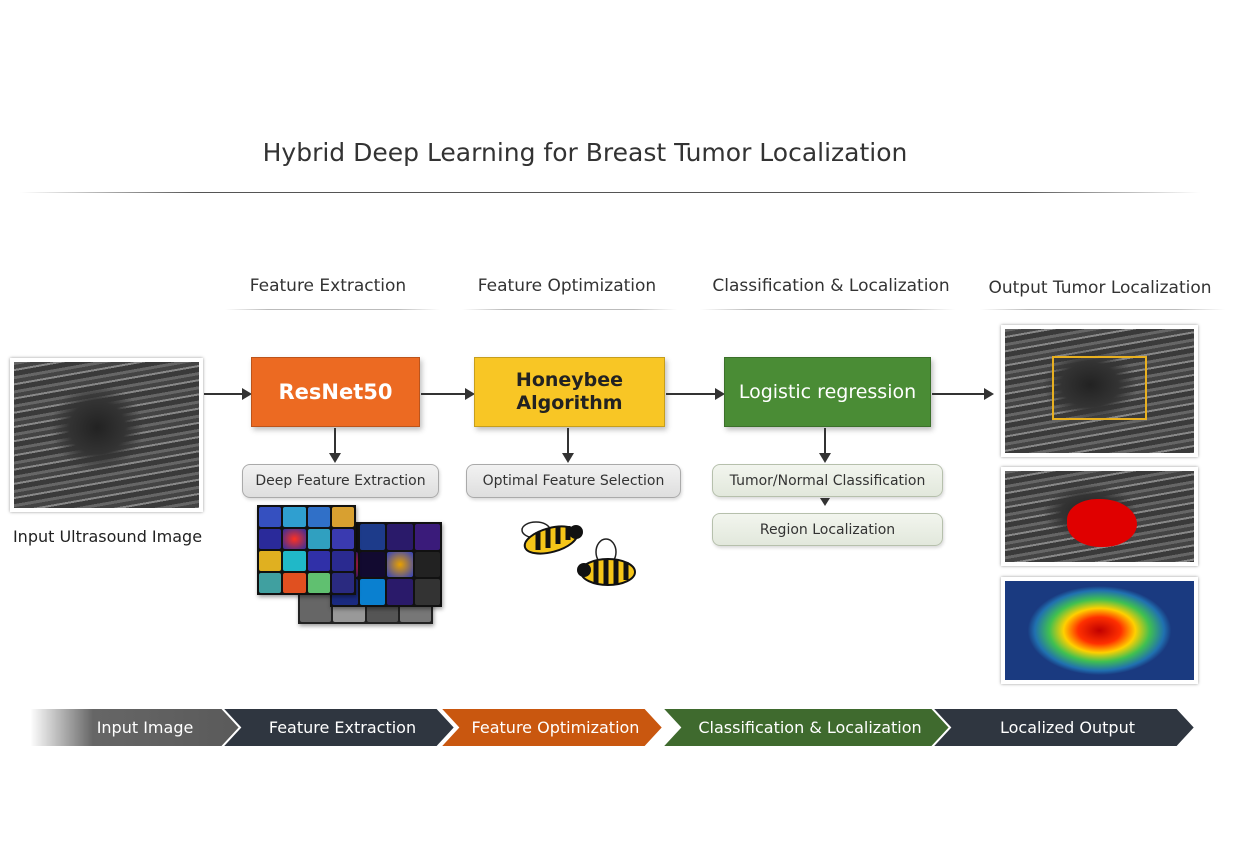 Image resolution: width=1256 pixels, height=853 pixels. Describe the element at coordinates (1099, 388) in the screenshot. I see `tumor-bounding-box` at that location.